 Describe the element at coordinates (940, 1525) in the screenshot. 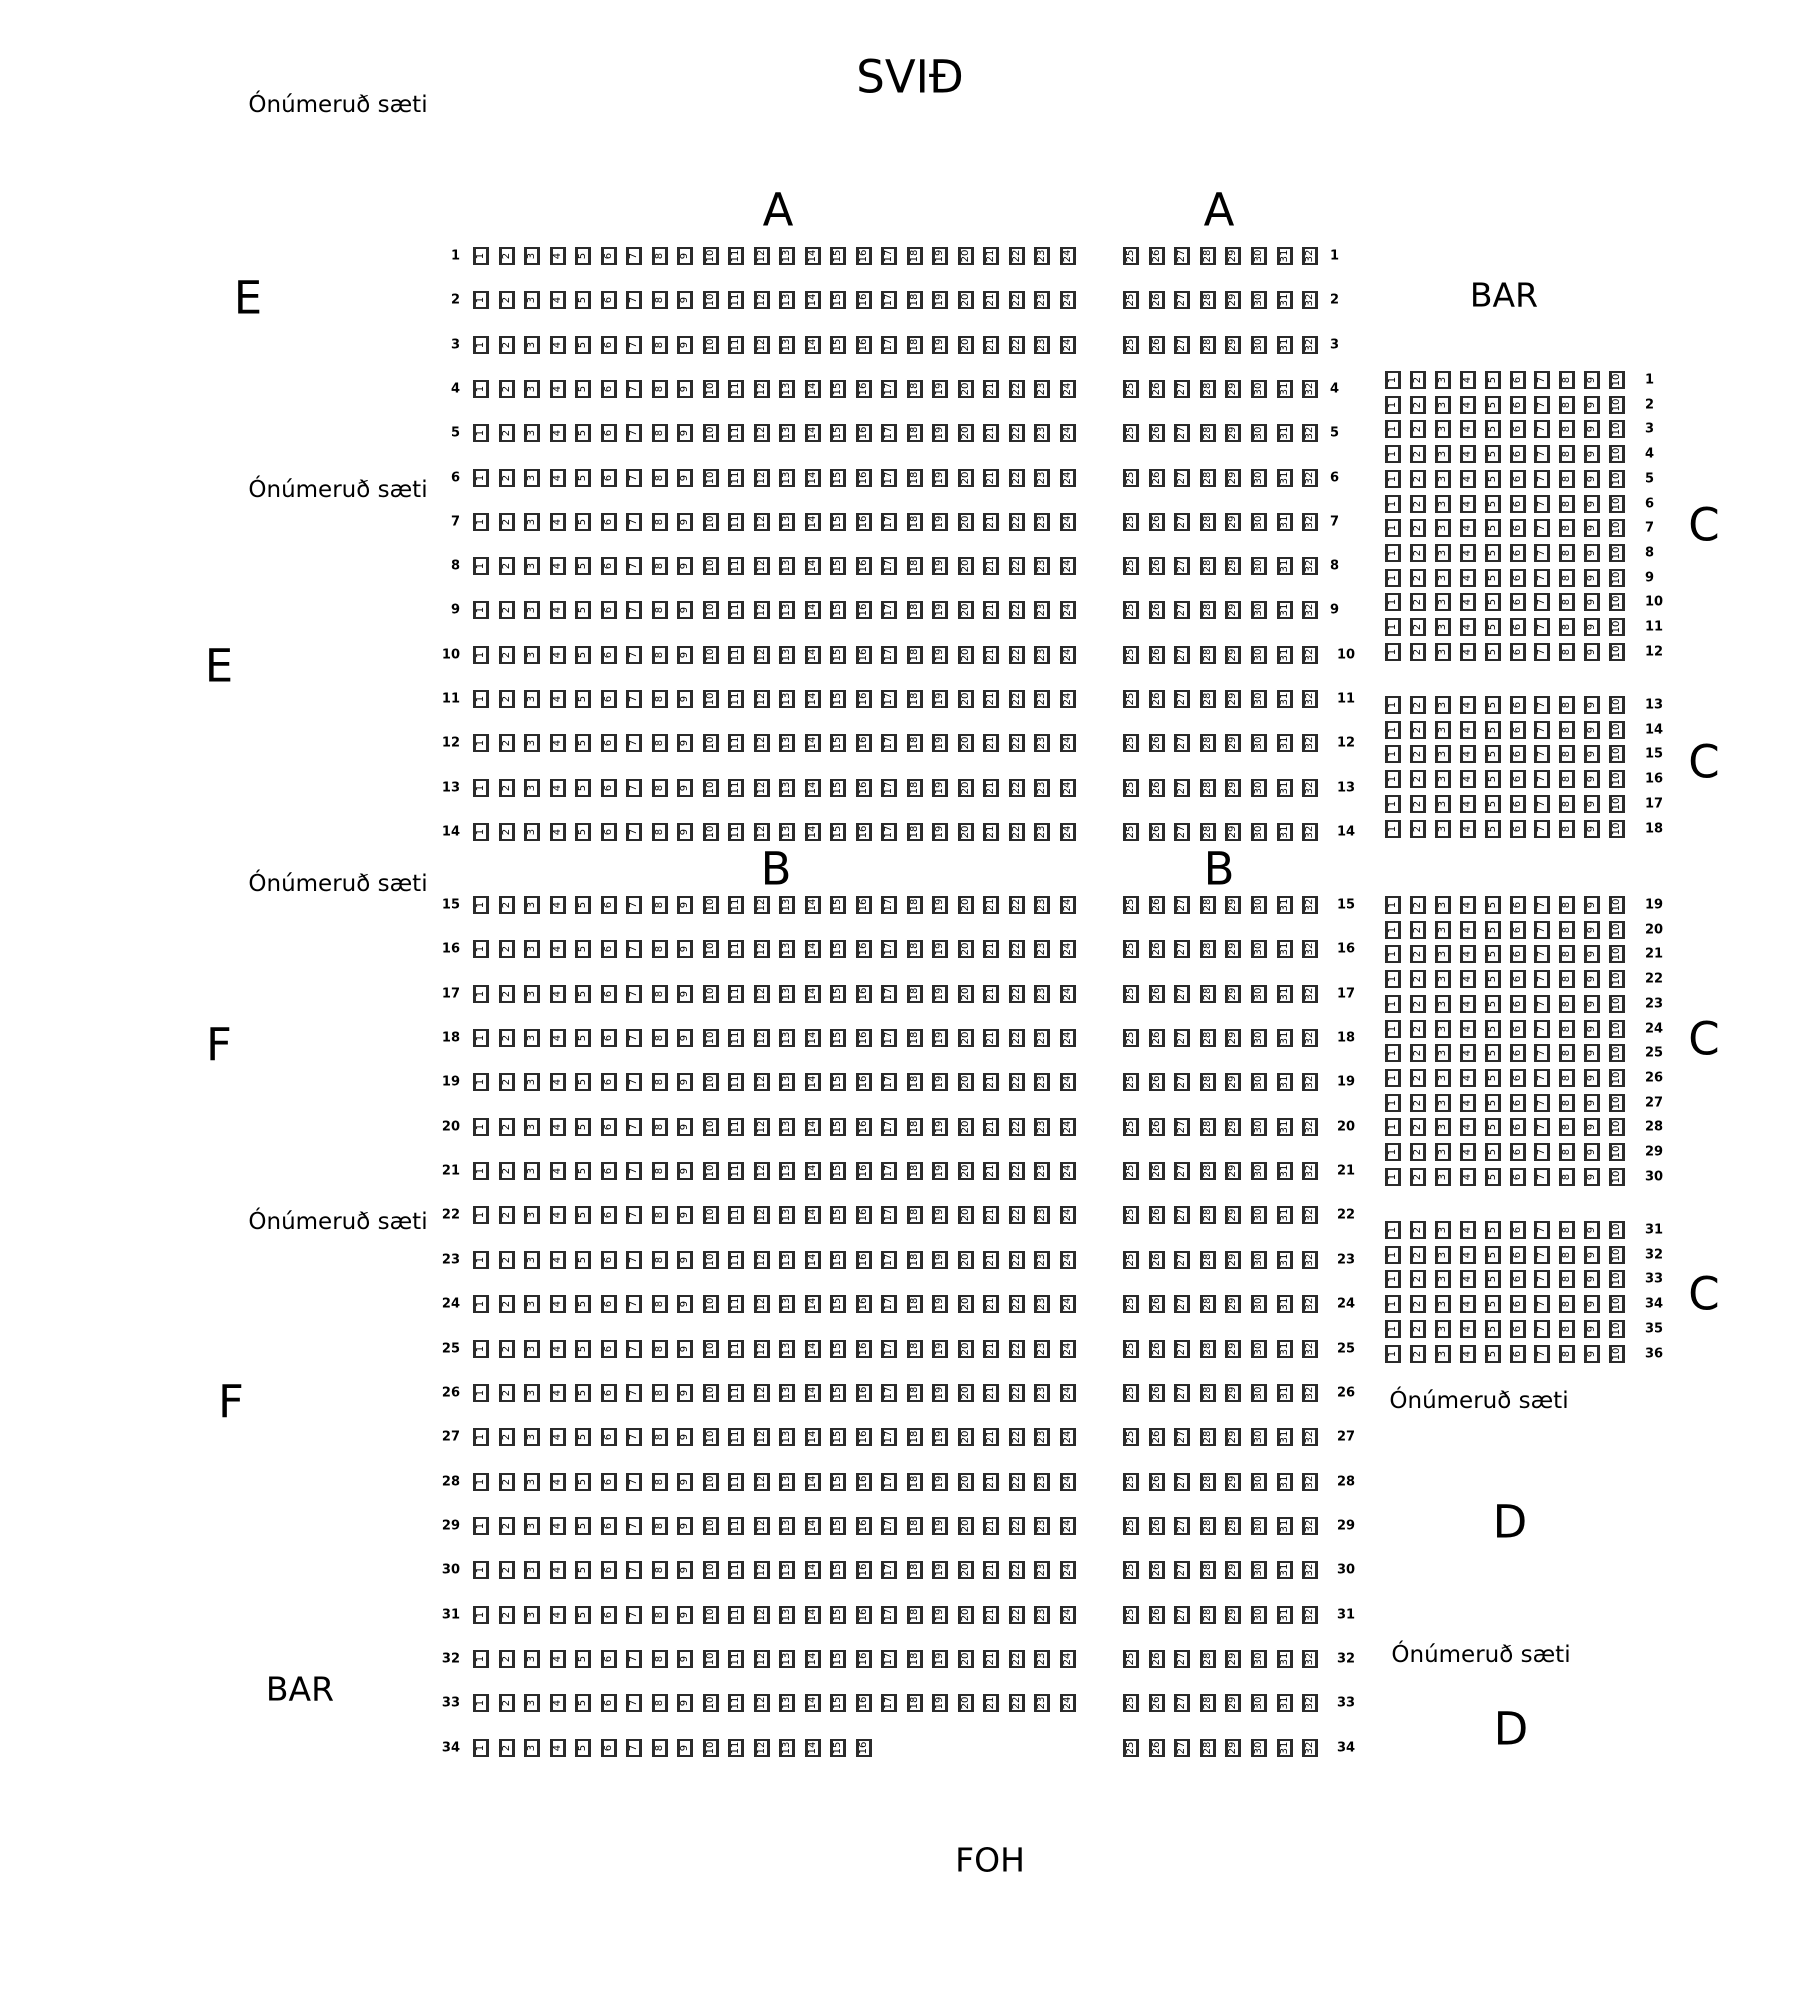

I see `seat: 19` at that location.